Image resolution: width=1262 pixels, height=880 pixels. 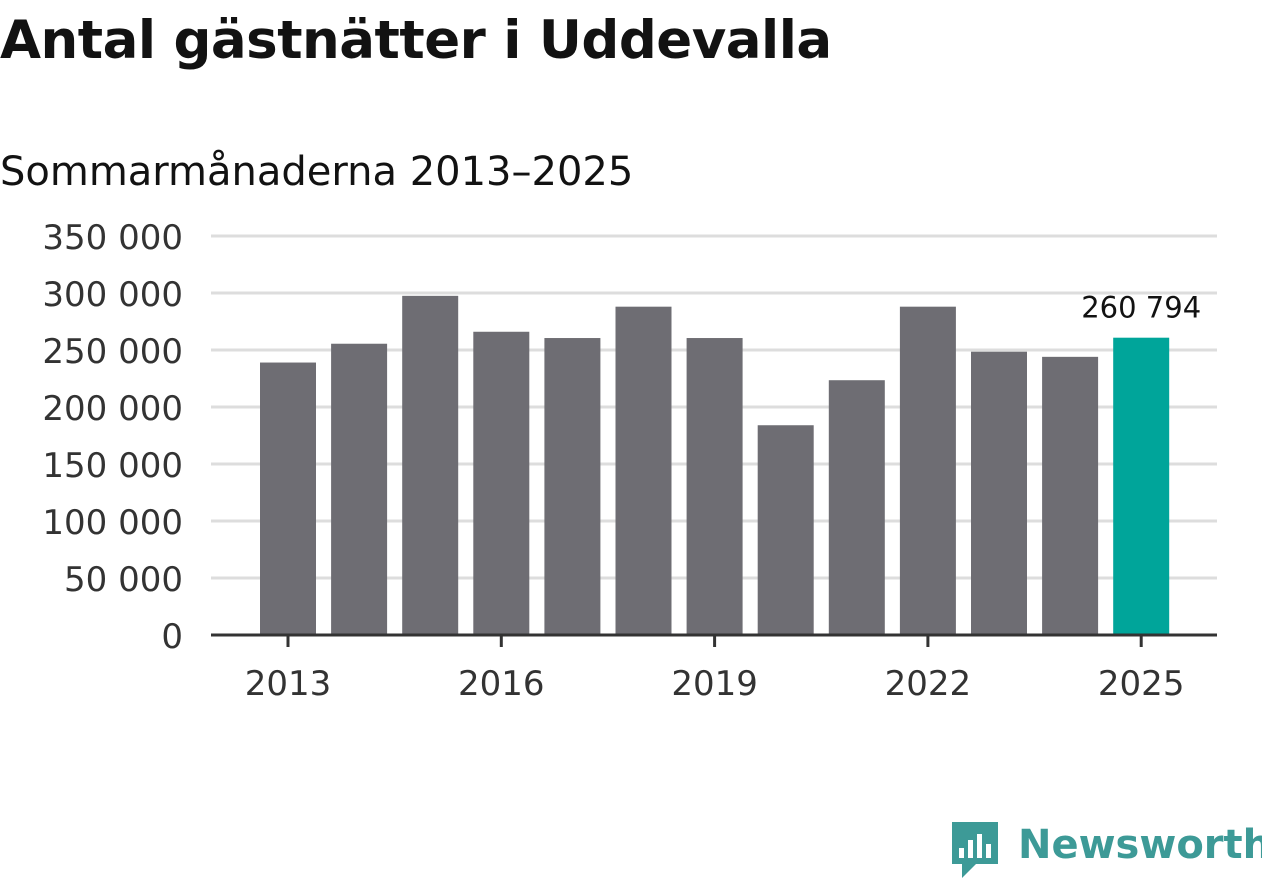 I want to click on newsworthy-wordmark: Newsworthy, so click(x=1140, y=845).